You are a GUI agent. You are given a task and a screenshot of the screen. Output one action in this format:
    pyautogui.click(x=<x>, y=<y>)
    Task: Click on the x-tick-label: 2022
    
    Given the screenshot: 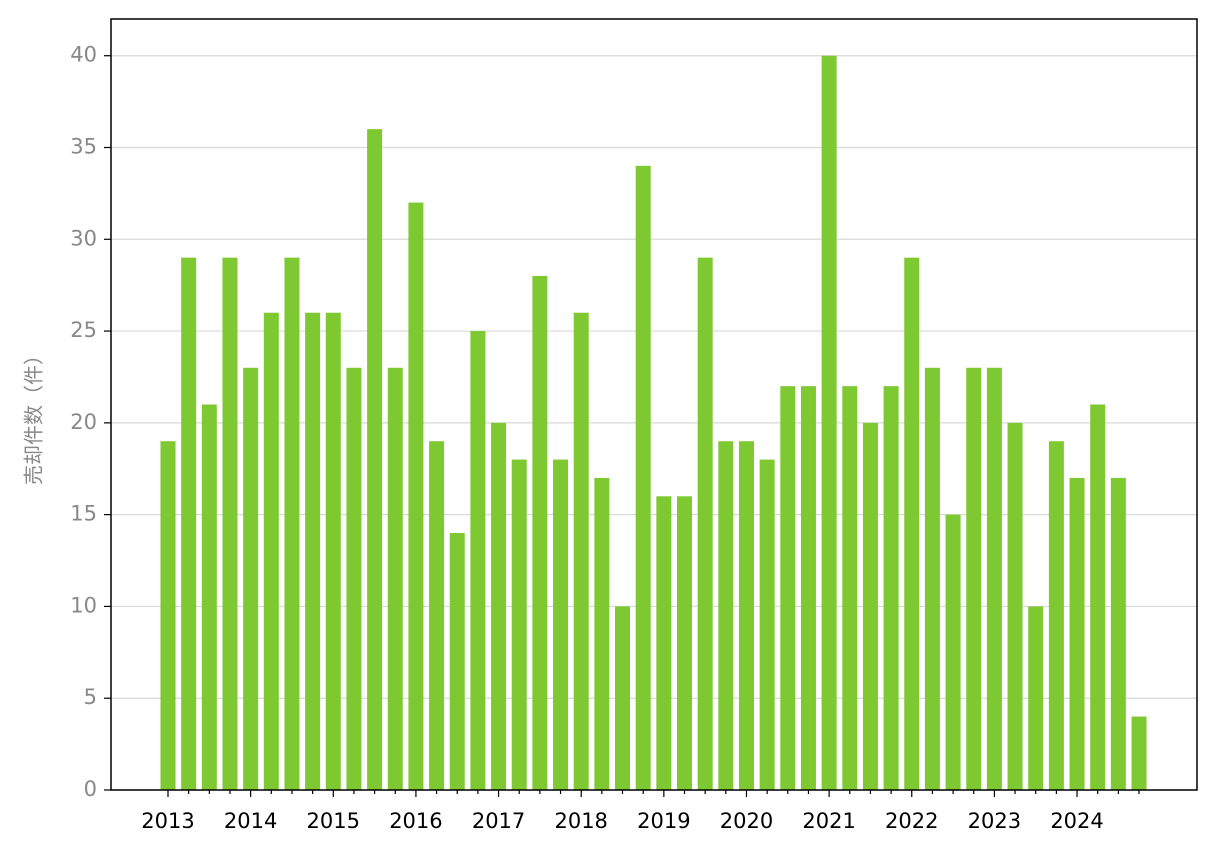 What is the action you would take?
    pyautogui.click(x=911, y=821)
    